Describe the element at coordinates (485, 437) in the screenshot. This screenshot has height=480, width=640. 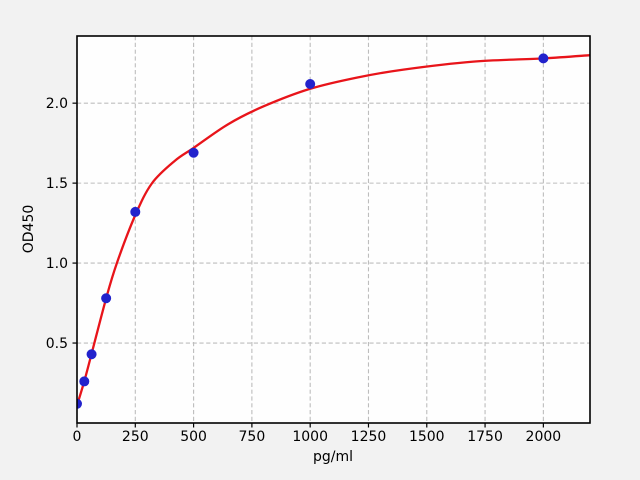
I see `x-tick-label: 1750` at that location.